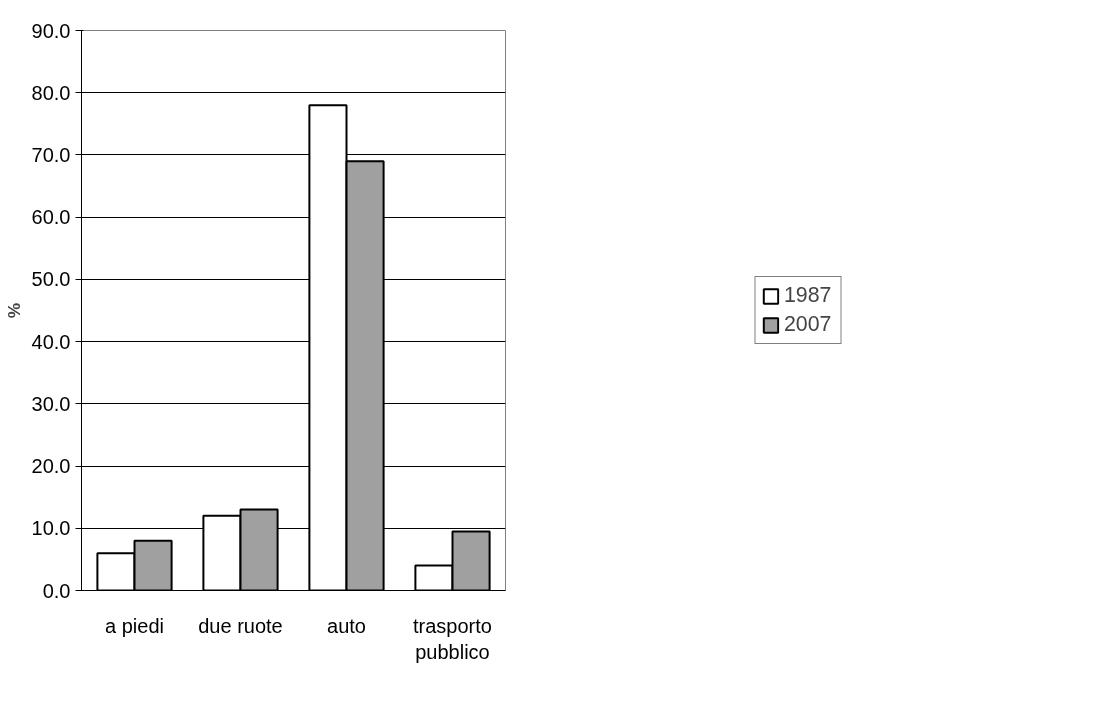 This screenshot has width=1111, height=707. What do you see at coordinates (51, 279) in the screenshot?
I see `y-tick-label: 50.0` at bounding box center [51, 279].